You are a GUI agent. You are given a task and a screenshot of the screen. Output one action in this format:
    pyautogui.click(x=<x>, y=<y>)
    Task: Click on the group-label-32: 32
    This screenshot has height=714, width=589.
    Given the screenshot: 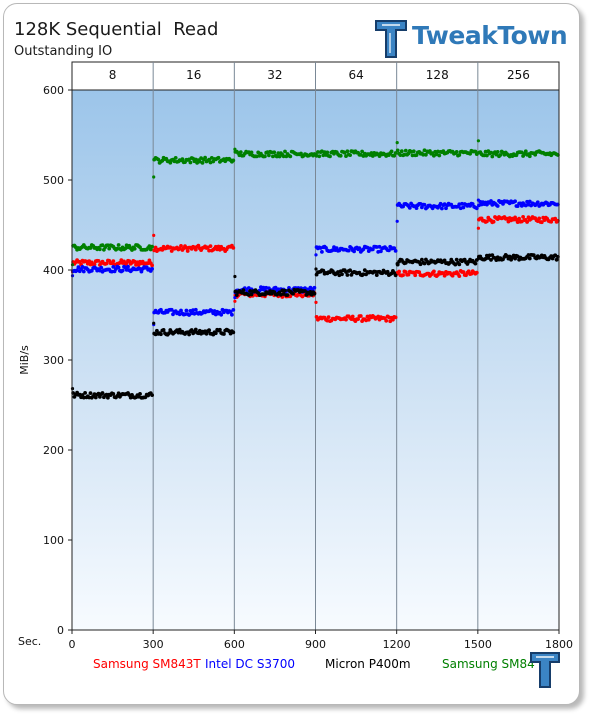 What is the action you would take?
    pyautogui.click(x=274, y=75)
    